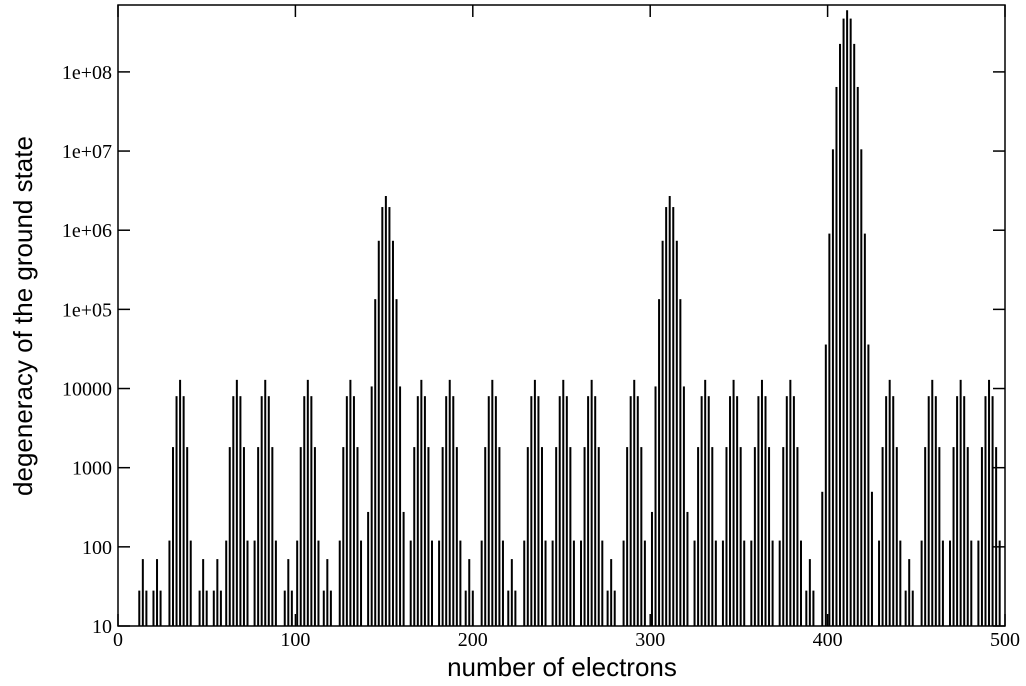 The width and height of the screenshot is (1026, 686). What do you see at coordinates (87, 231) in the screenshot?
I see `y-tick-label: 1e+06` at bounding box center [87, 231].